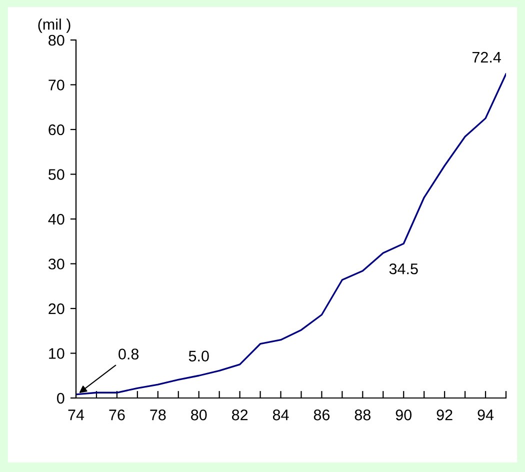 The image size is (525, 472). What do you see at coordinates (56, 308) in the screenshot?
I see `y-tick-label: 20` at bounding box center [56, 308].